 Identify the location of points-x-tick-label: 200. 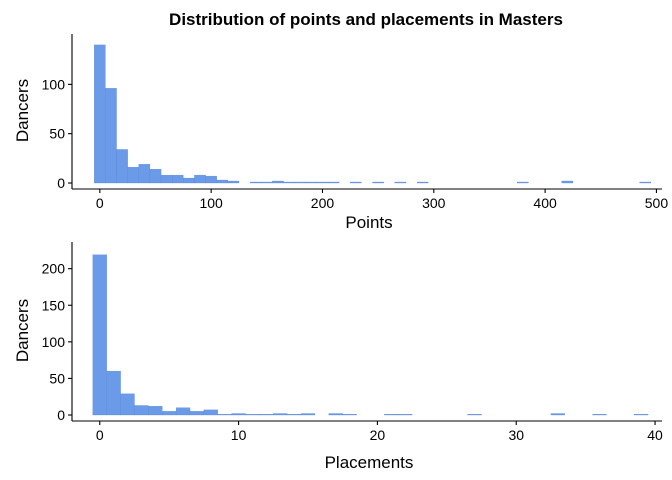
(323, 203).